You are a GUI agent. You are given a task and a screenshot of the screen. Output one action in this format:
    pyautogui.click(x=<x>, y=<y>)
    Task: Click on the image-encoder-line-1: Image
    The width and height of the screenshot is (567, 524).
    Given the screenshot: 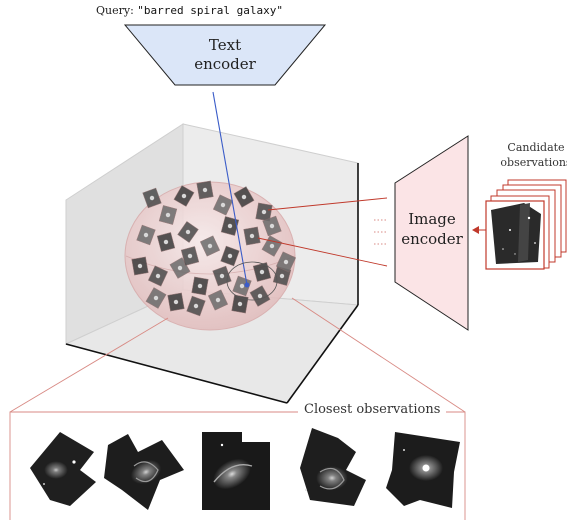 What is the action you would take?
    pyautogui.click(x=432, y=219)
    